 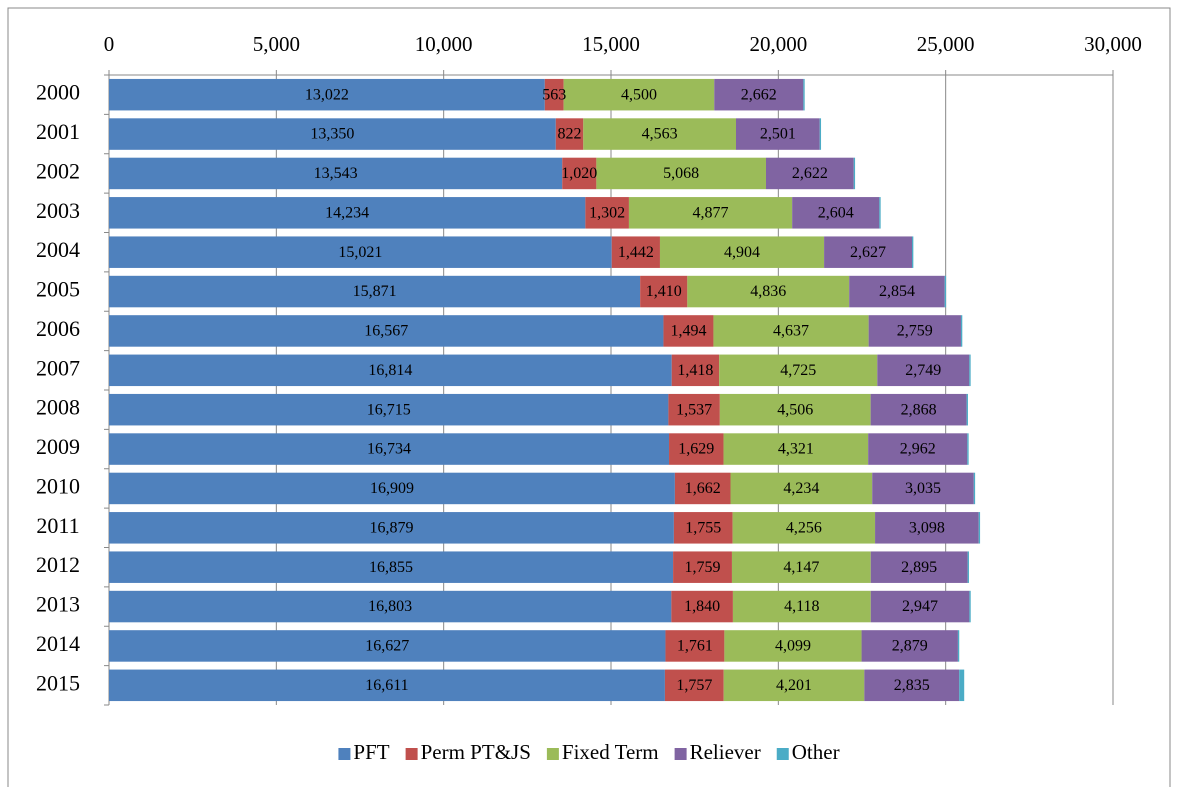 What do you see at coordinates (695, 646) in the screenshot?
I see `value-label: 1,761` at bounding box center [695, 646].